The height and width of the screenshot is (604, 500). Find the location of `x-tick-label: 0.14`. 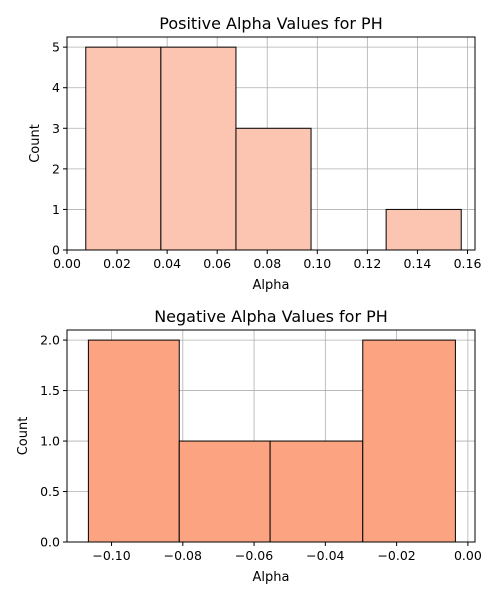

x-tick-label: 0.14 is located at coordinates (418, 263).